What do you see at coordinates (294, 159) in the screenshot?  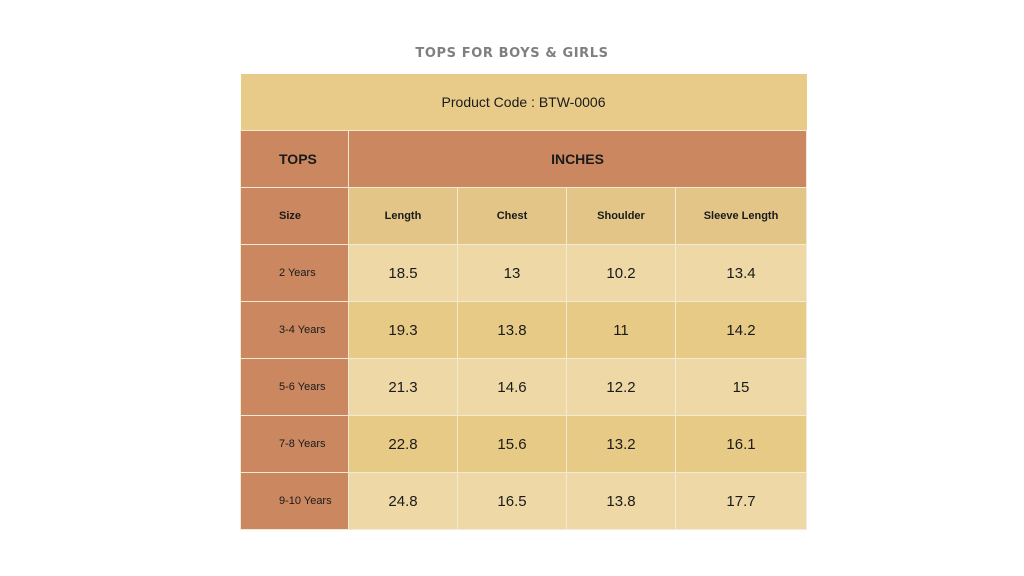 I see `category-header: TOPS` at bounding box center [294, 159].